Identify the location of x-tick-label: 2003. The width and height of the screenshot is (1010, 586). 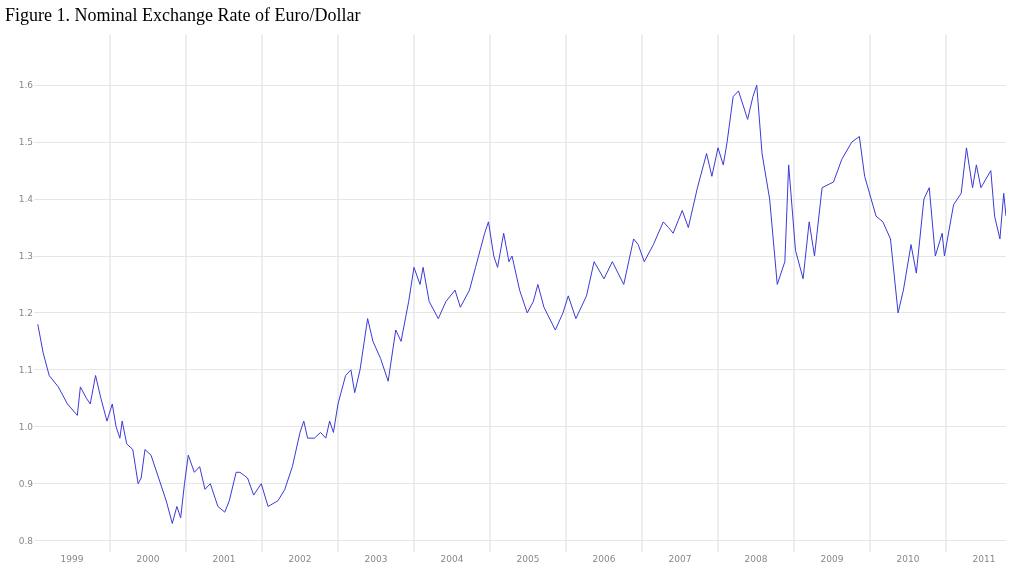
(376, 559).